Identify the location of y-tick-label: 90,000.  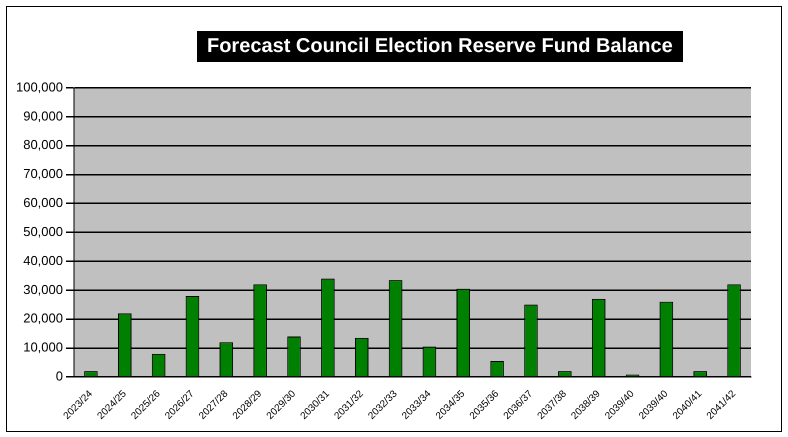
(43, 116).